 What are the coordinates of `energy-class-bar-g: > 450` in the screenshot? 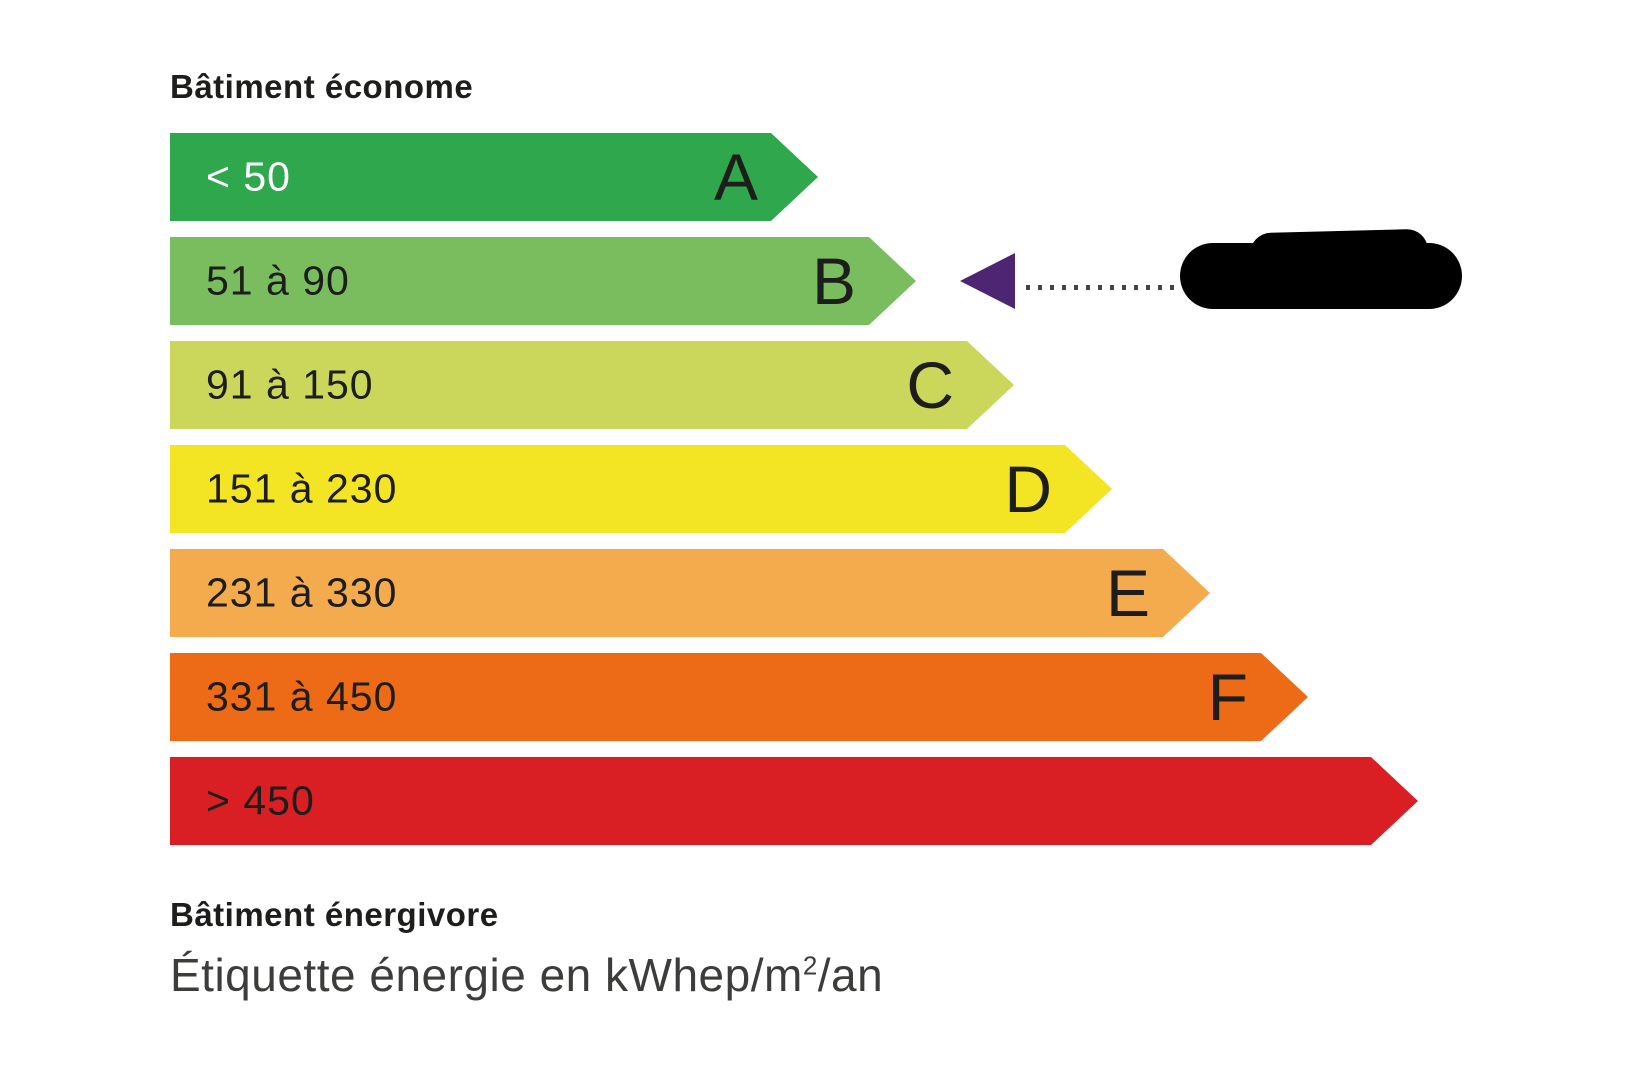 It's located at (794, 801).